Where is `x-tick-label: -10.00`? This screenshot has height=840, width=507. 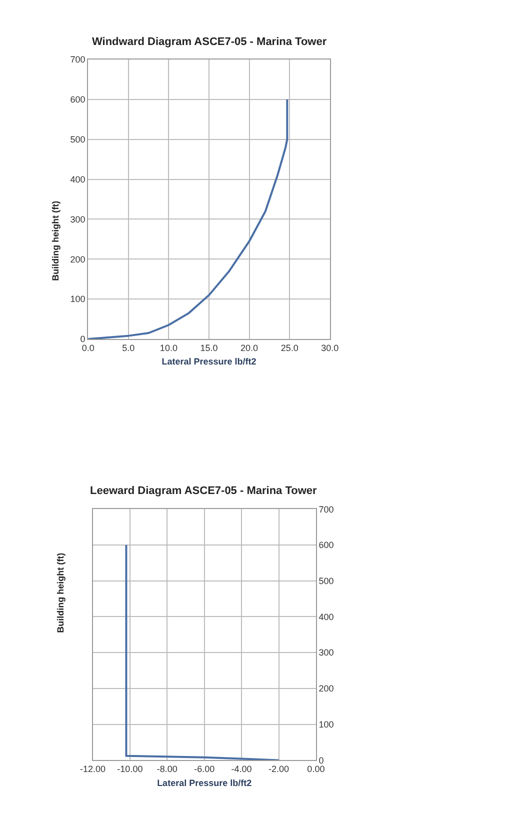
x-tick-label: -10.00 is located at coordinates (130, 769).